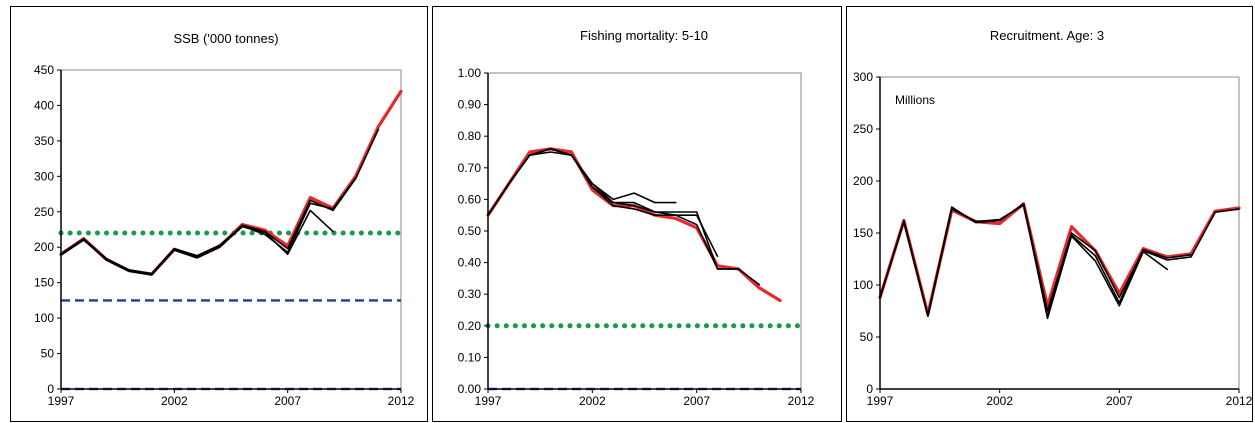 This screenshot has width=1255, height=423. I want to click on units-annotation: Millions, so click(915, 100).